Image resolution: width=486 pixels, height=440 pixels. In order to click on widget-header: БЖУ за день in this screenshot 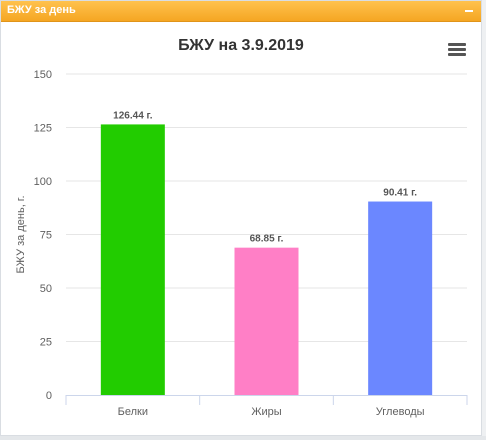, I will do `click(241, 11)`.